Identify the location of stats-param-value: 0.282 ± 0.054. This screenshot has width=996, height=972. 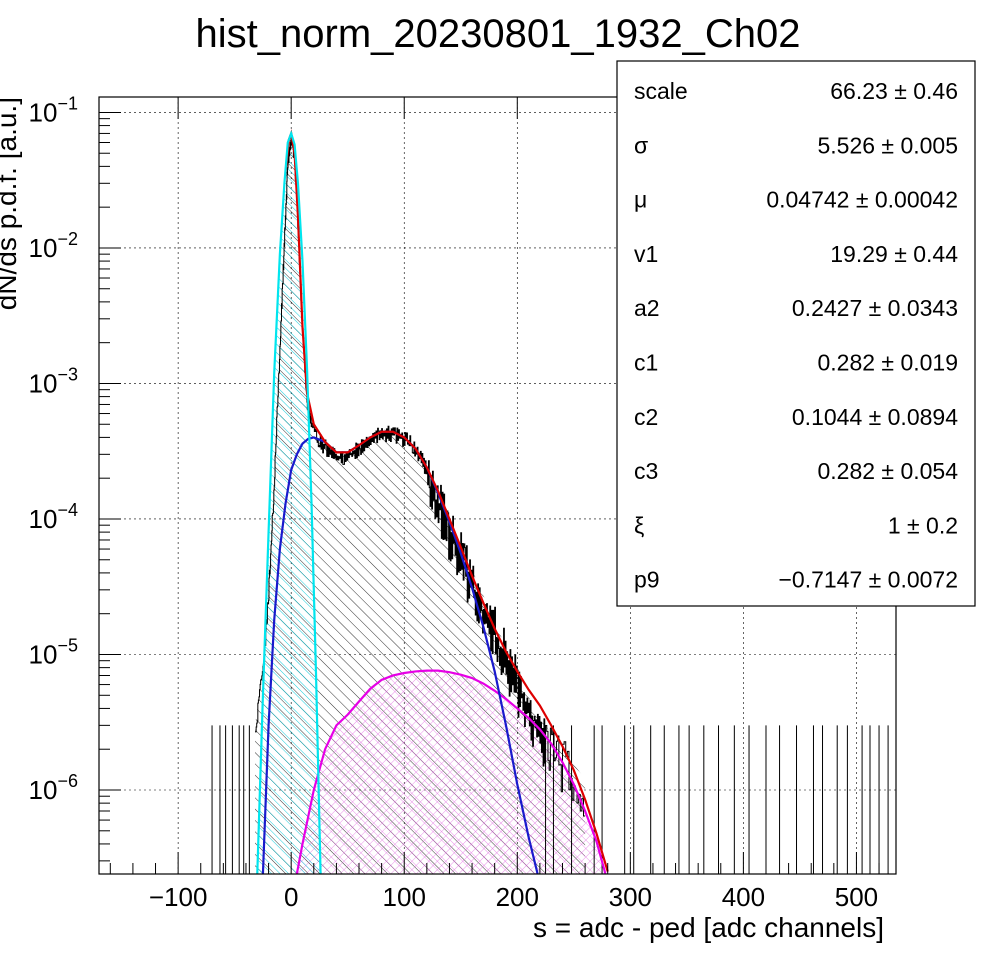
(887, 471).